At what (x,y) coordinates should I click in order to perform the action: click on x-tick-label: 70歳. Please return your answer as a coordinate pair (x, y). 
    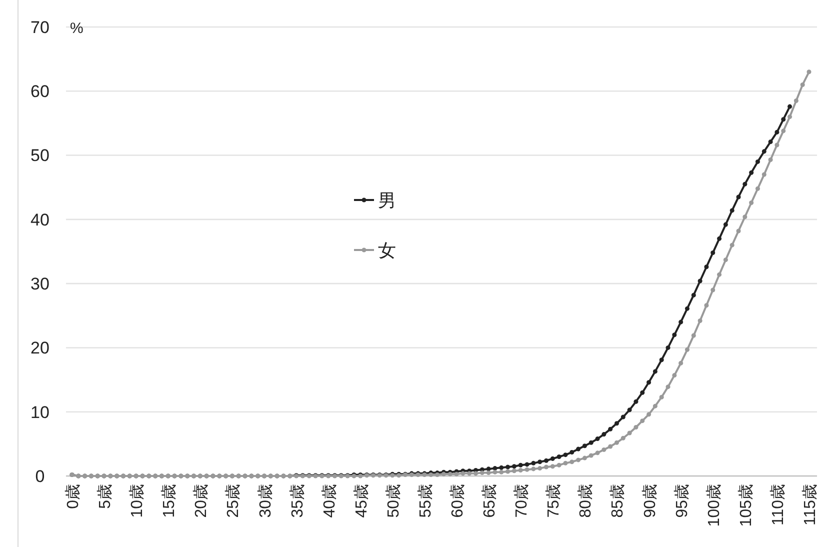
    Looking at the image, I should click on (521, 501).